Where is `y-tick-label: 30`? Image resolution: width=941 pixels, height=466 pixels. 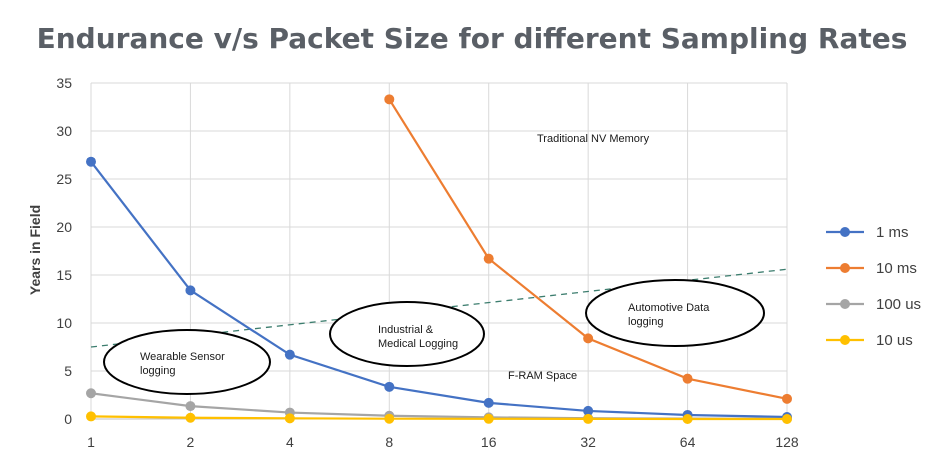 y-tick-label: 30 is located at coordinates (64, 131).